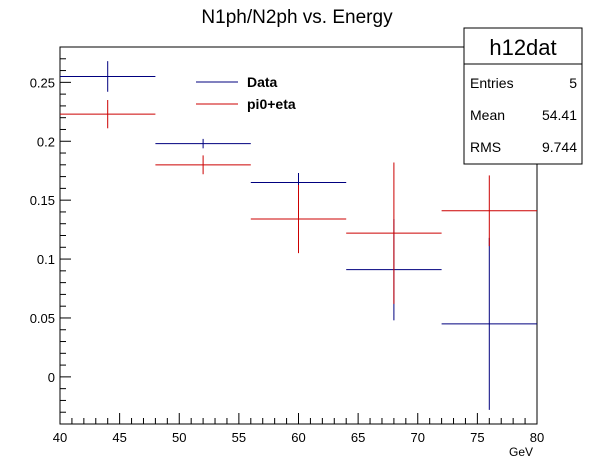 The height and width of the screenshot is (472, 596). What do you see at coordinates (559, 115) in the screenshot?
I see `stats-mean-value: 54.41` at bounding box center [559, 115].